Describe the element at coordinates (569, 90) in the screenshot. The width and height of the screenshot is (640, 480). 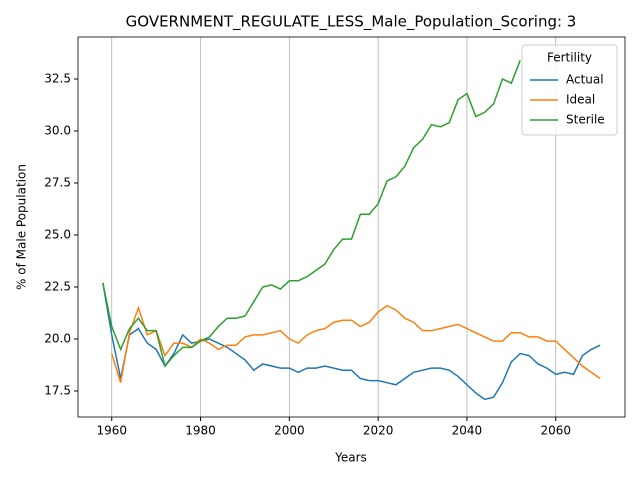
I see `legend-box` at that location.